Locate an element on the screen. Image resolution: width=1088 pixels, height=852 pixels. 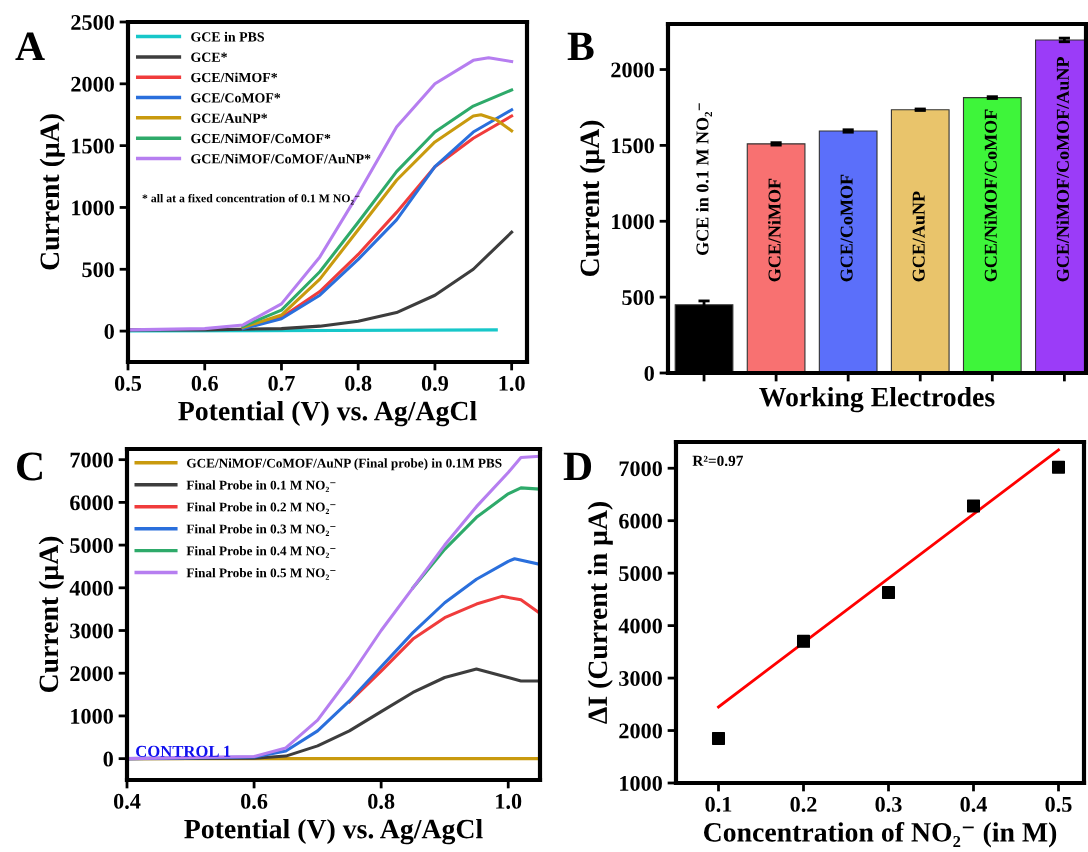
text: C is located at coordinates (29, 466).